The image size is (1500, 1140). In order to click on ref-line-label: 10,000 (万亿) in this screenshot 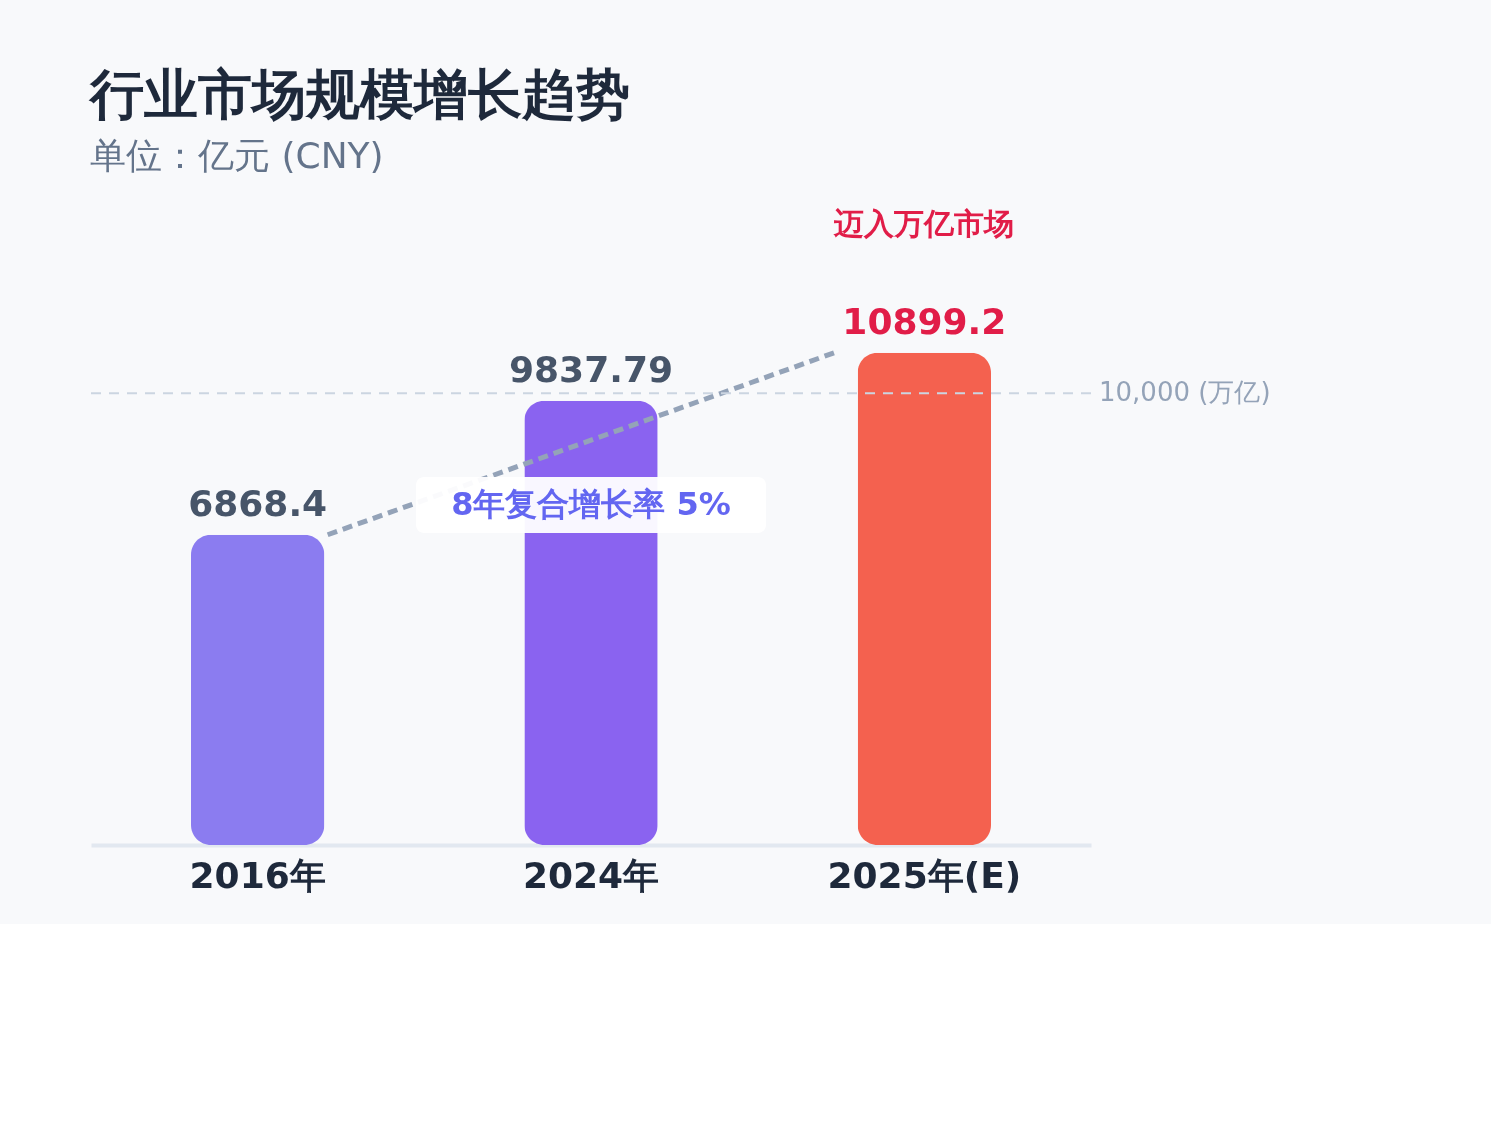, I will do `click(1185, 392)`.